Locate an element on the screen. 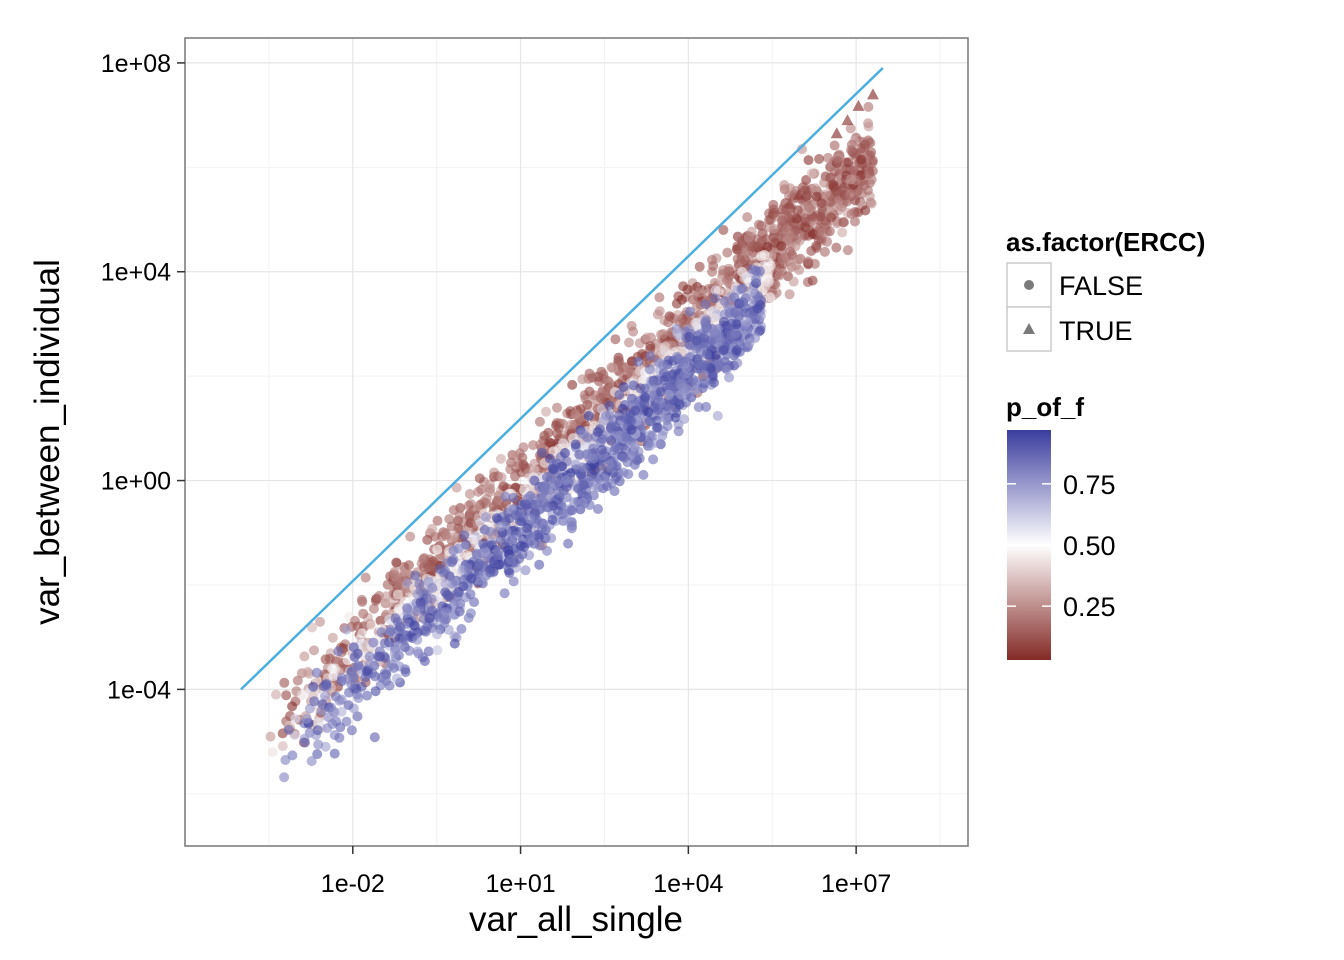  x-axis-title: var_all_single is located at coordinates (576, 919).